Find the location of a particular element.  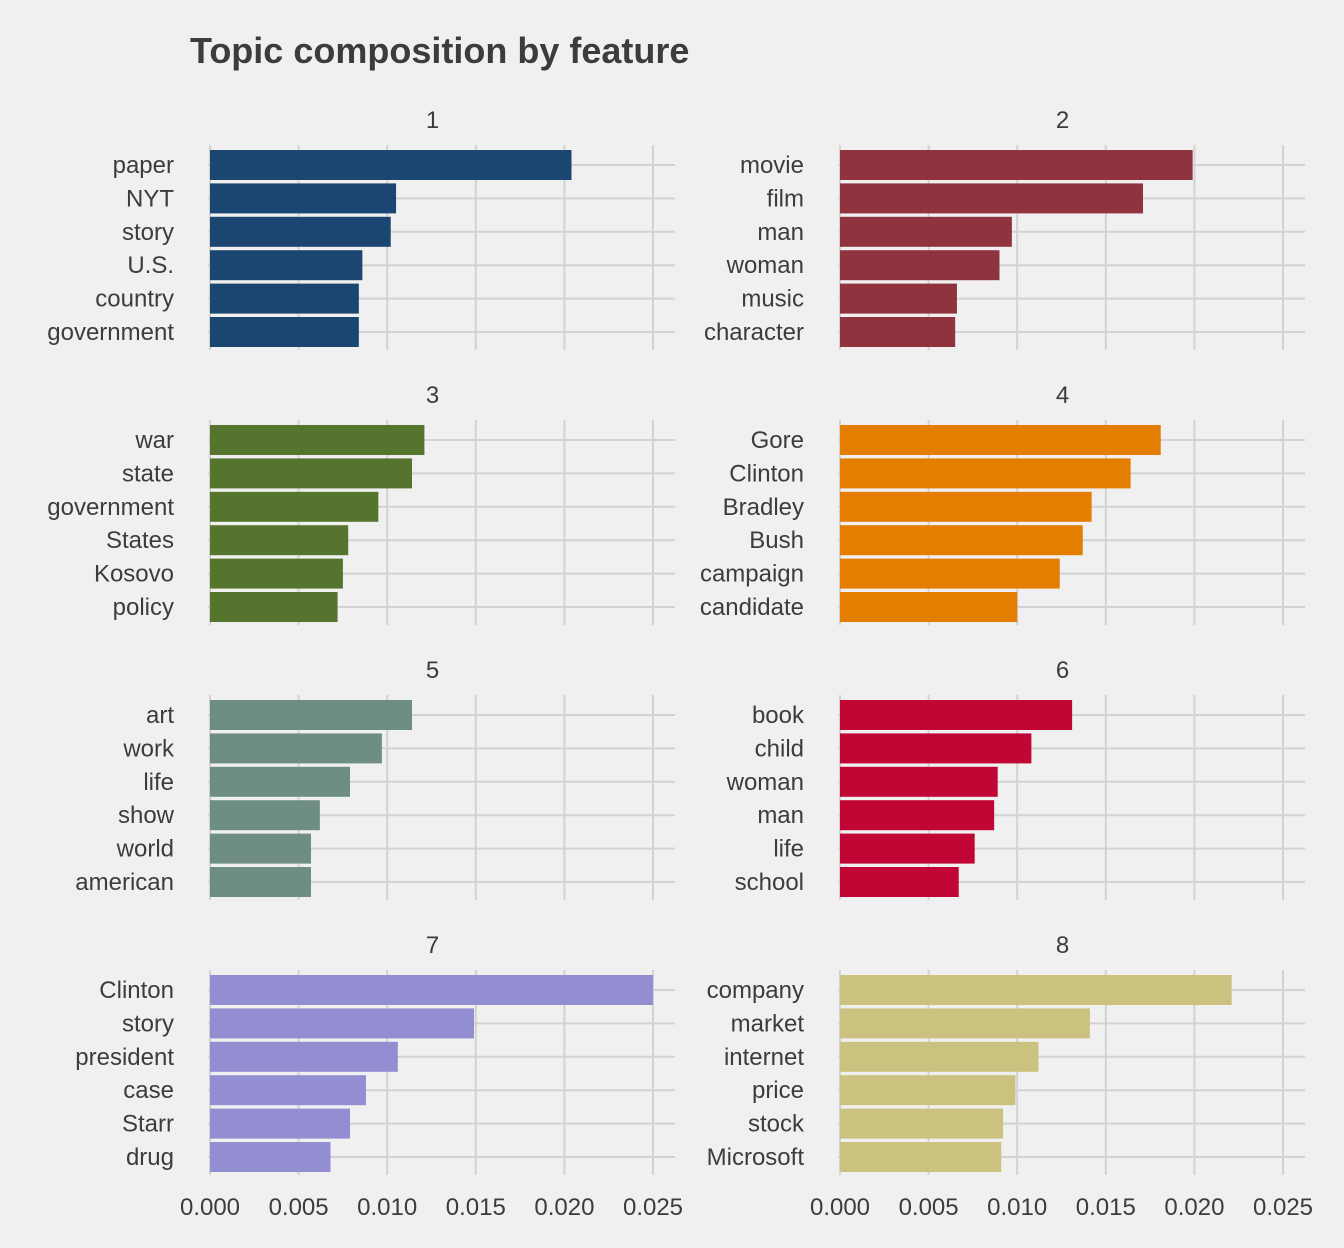

category-label: Starr is located at coordinates (148, 1124).